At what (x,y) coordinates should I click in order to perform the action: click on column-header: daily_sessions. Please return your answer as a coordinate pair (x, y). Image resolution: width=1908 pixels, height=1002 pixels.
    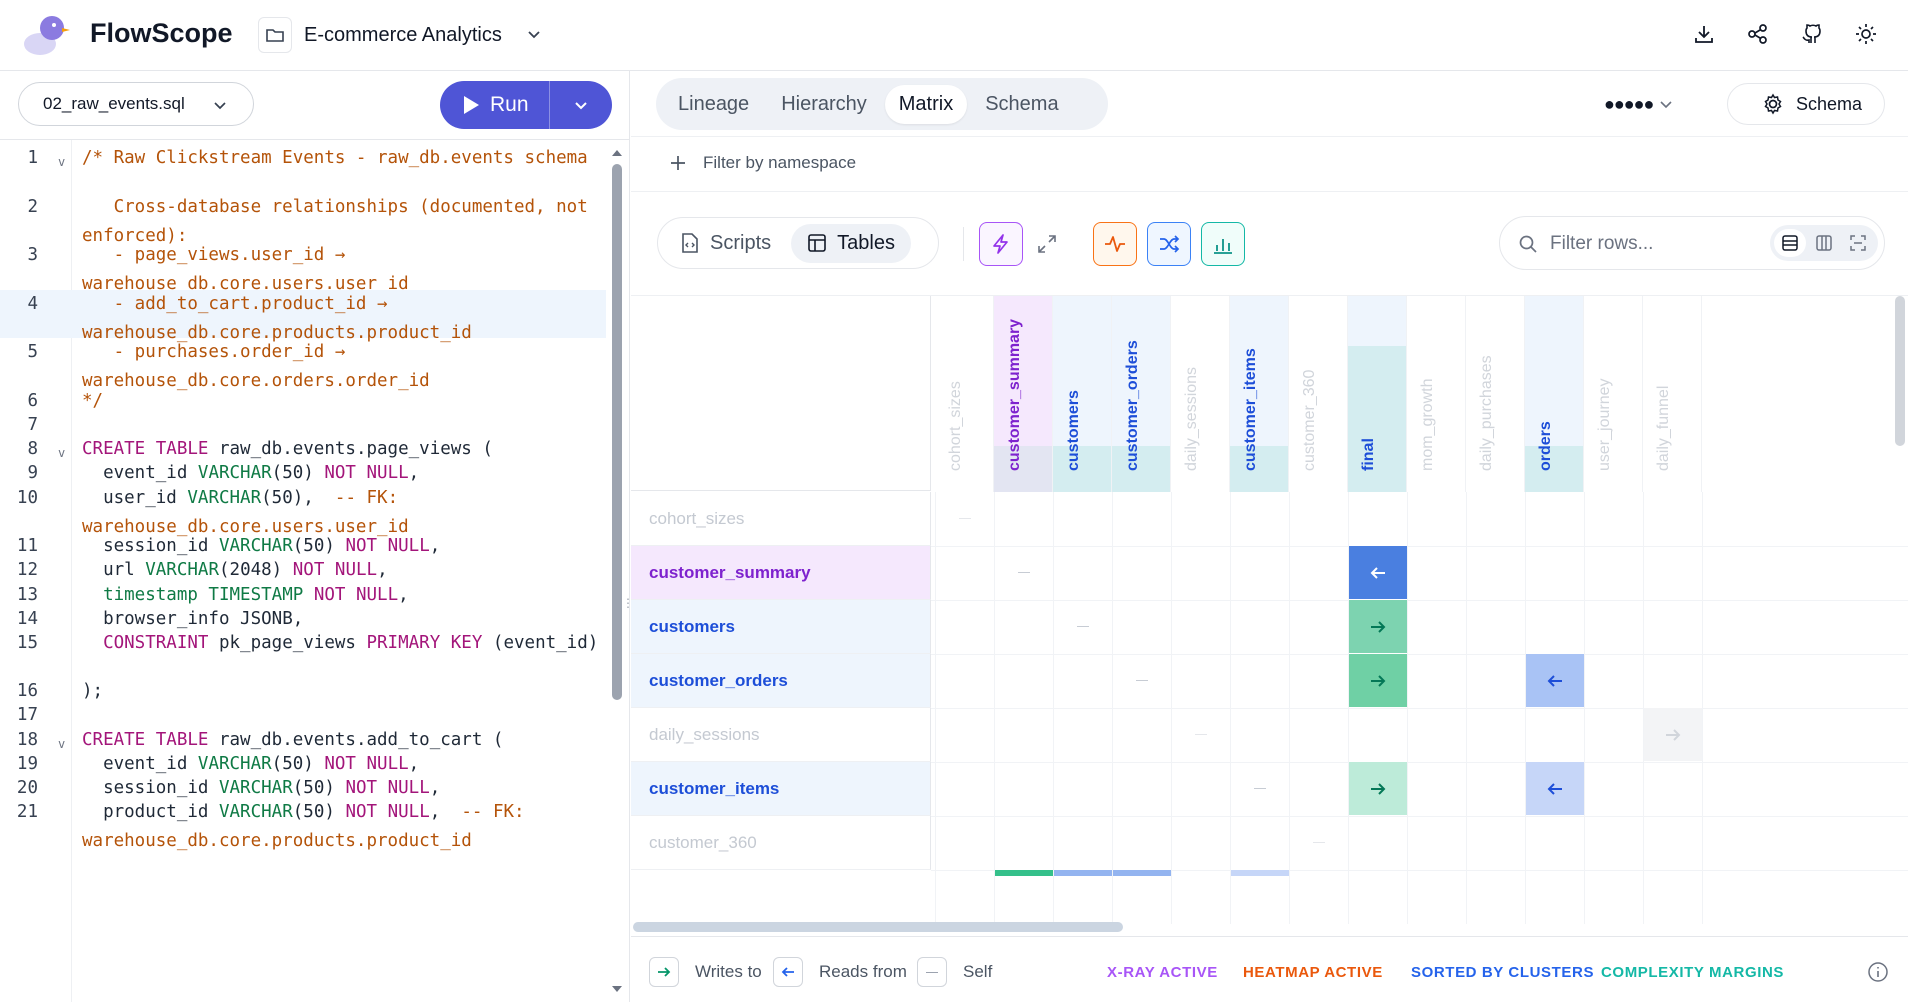
    Looking at the image, I should click on (1200, 394).